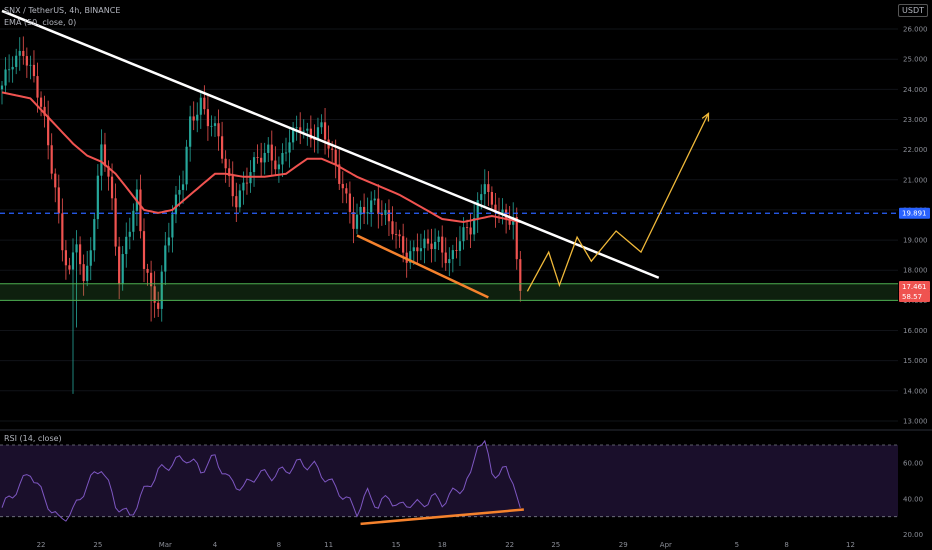 The height and width of the screenshot is (550, 932). Describe the element at coordinates (97, 545) in the screenshot. I see `time-tick-label: 25` at that location.